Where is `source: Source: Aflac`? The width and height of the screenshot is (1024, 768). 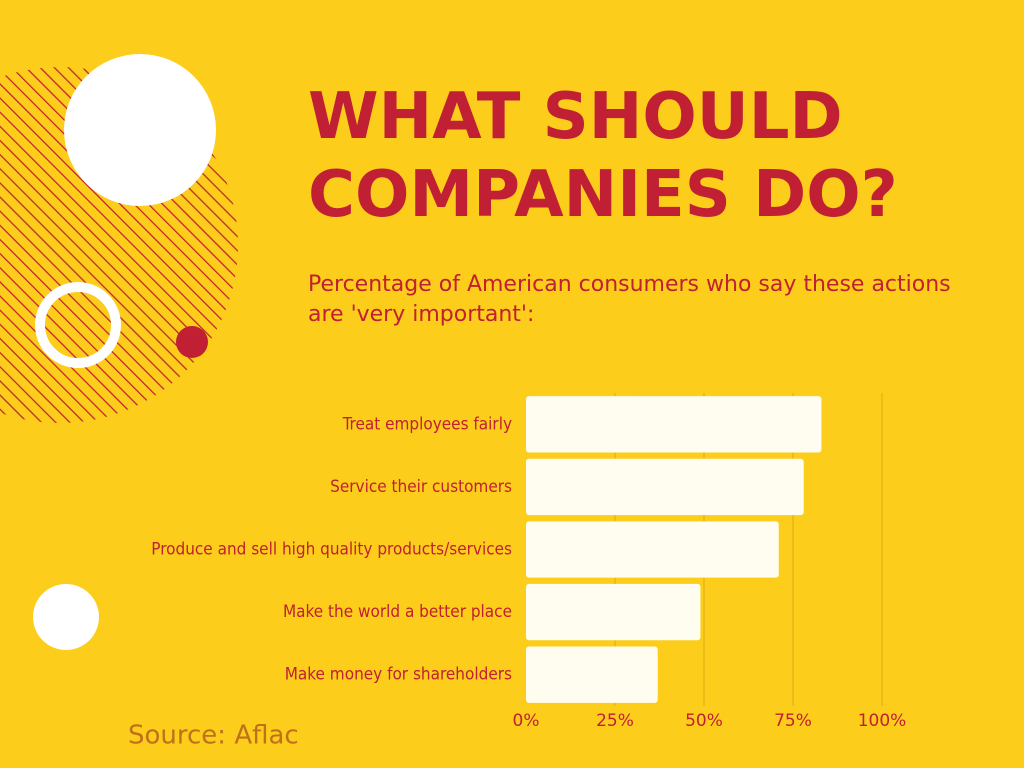 source: Source: Aflac is located at coordinates (213, 736).